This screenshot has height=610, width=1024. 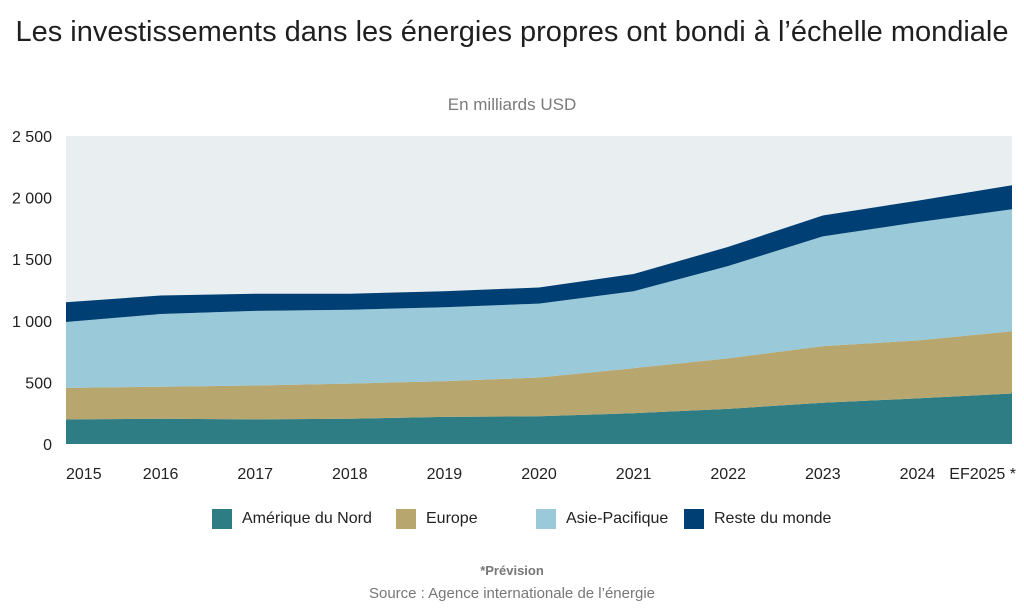 What do you see at coordinates (32, 291) in the screenshot?
I see `y-axis-ticks: 0 500 1 000 1 500 2 000 2 500` at bounding box center [32, 291].